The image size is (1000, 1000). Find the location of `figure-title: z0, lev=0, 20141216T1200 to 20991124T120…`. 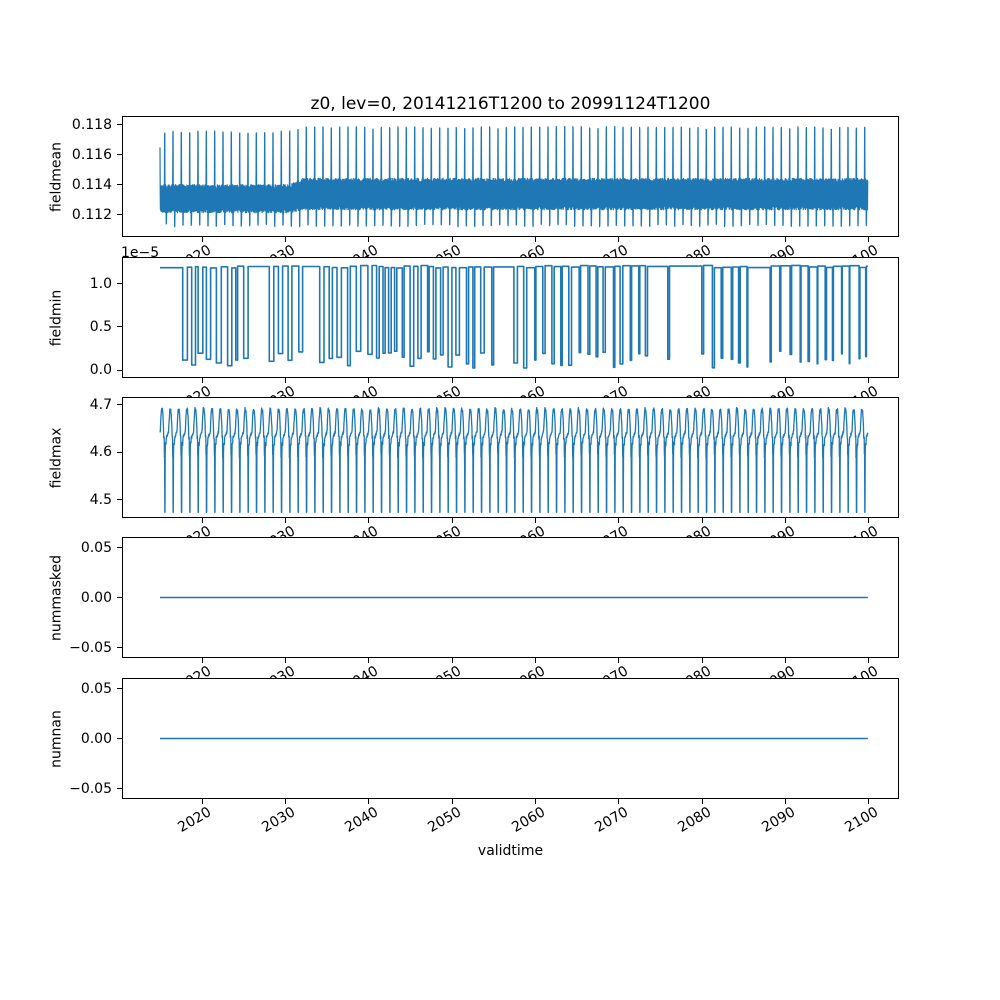

figure-title: z0, lev=0, 20141216T1200 to 20991124T120… is located at coordinates (510, 104).